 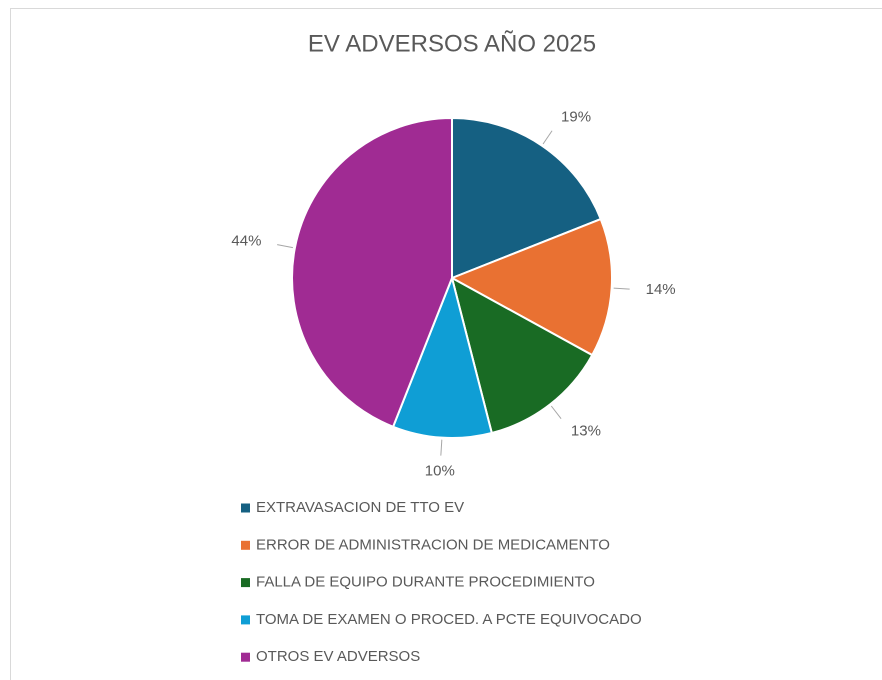 I want to click on data-label: 13%, so click(x=586, y=430).